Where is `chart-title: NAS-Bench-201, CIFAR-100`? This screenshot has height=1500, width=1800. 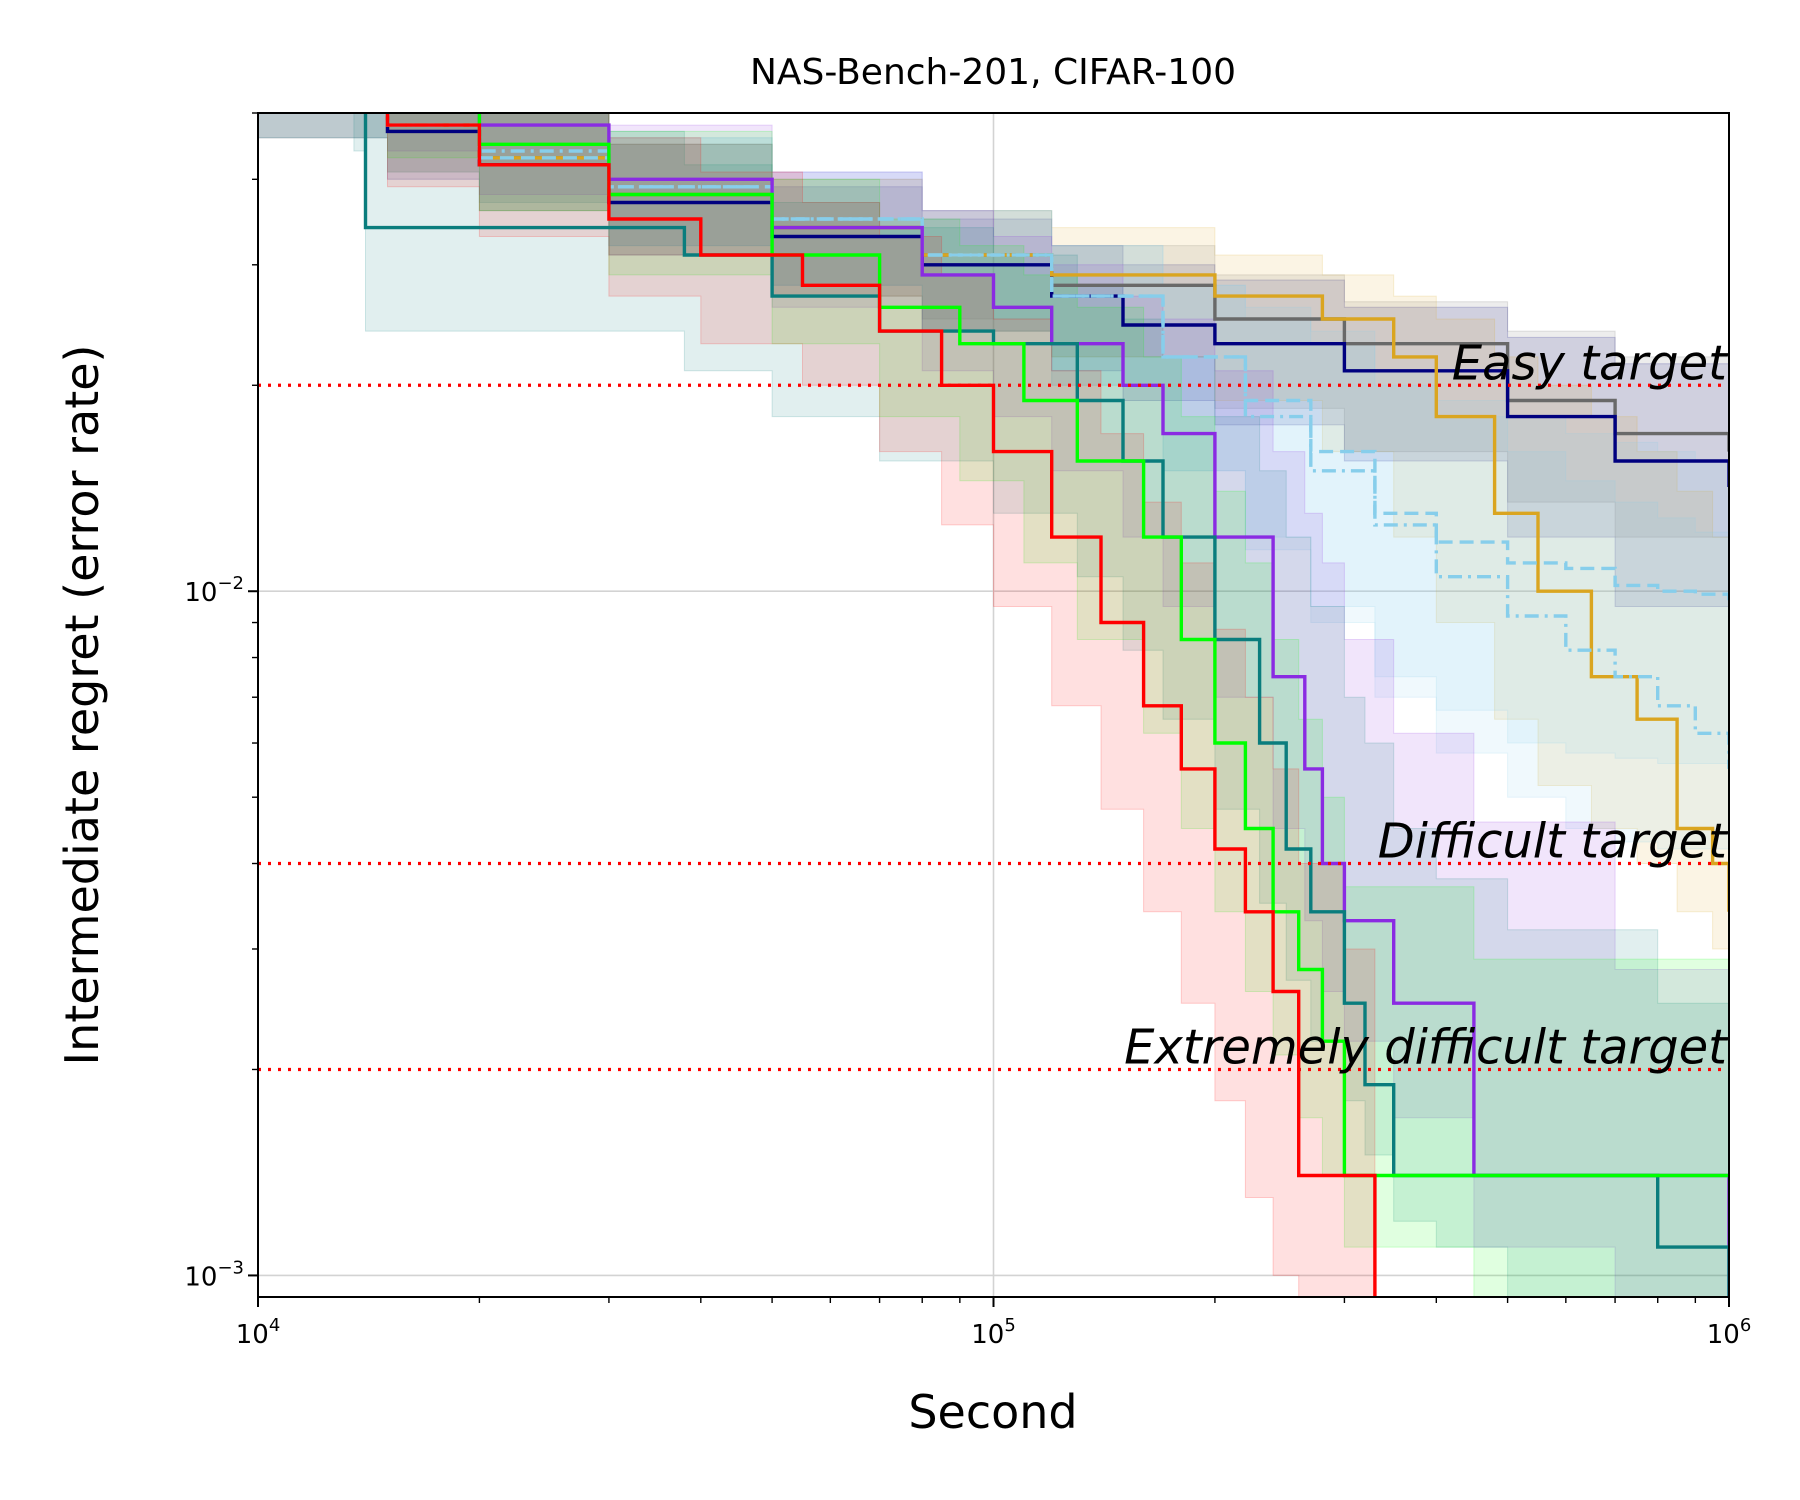
chart-title: NAS-Bench-201, CIFAR-100 is located at coordinates (993, 72).